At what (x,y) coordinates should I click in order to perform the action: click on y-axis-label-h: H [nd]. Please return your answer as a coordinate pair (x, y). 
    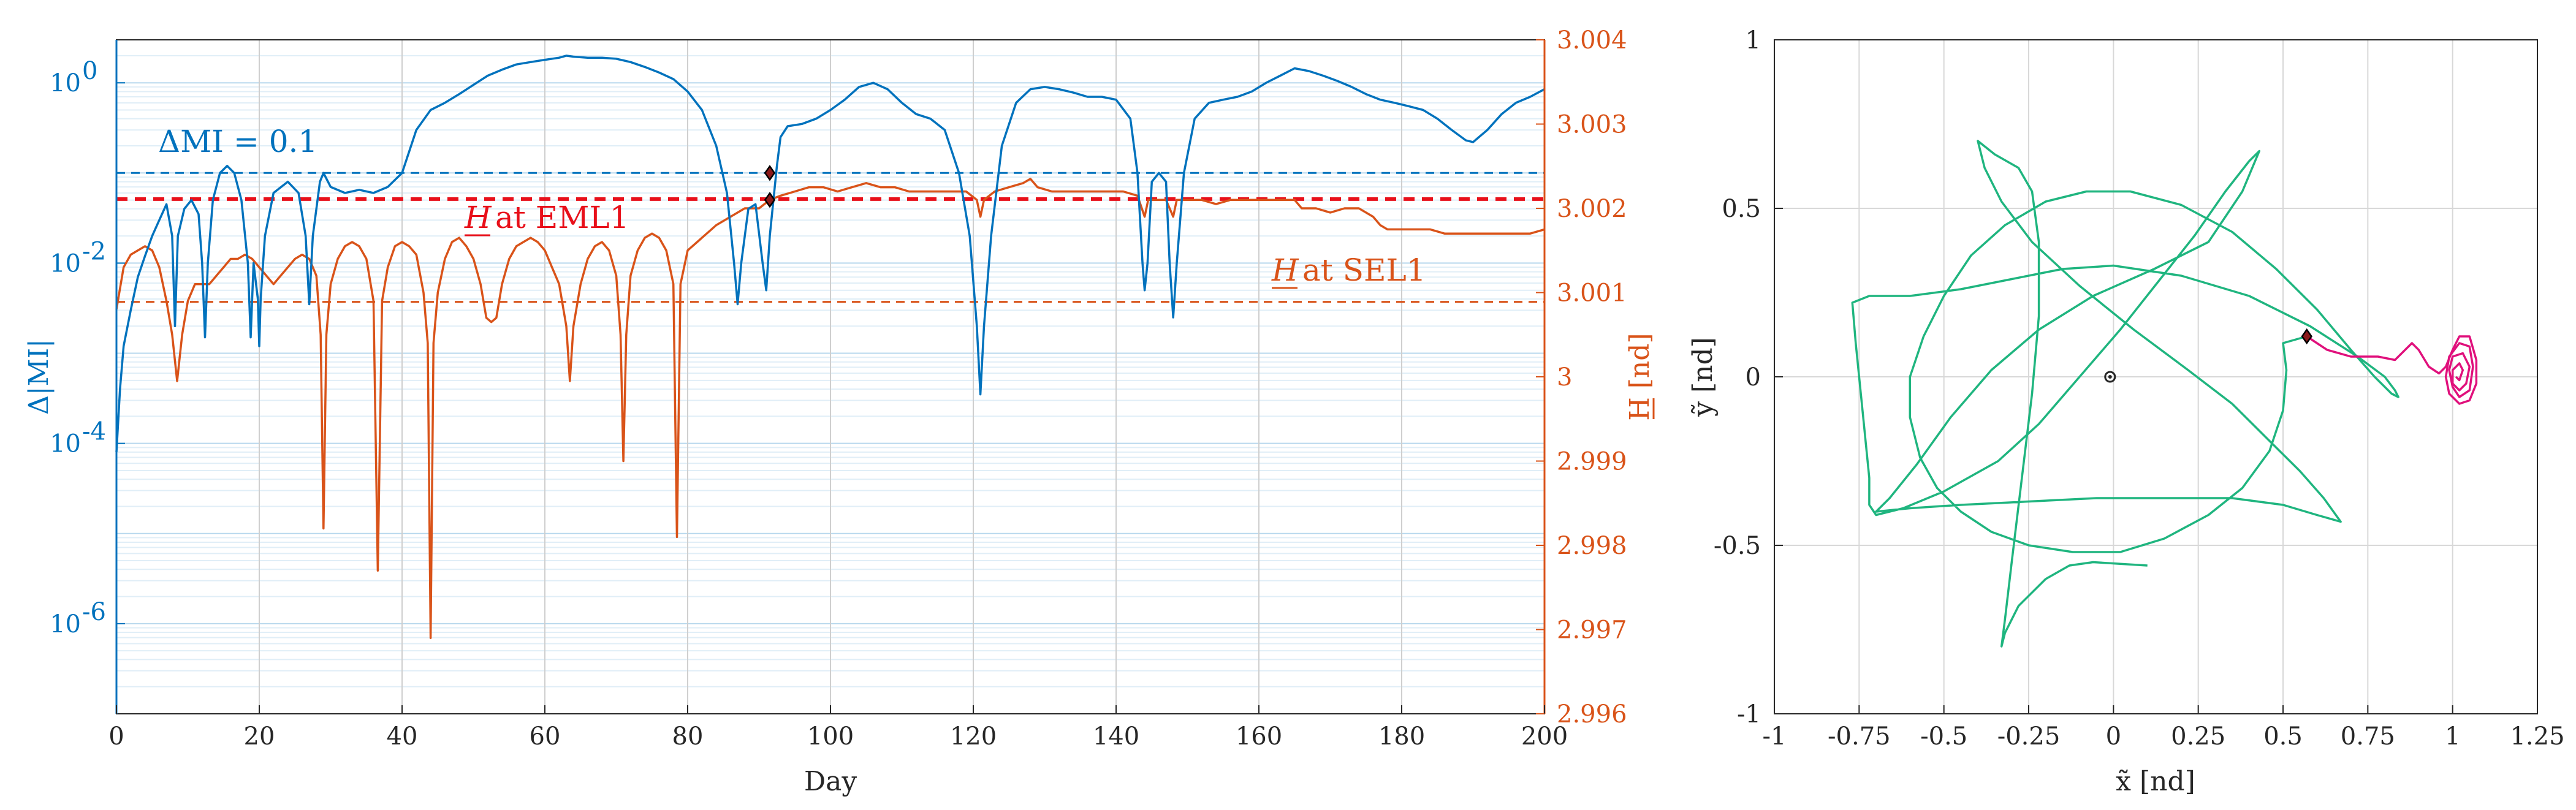
    Looking at the image, I should click on (1639, 376).